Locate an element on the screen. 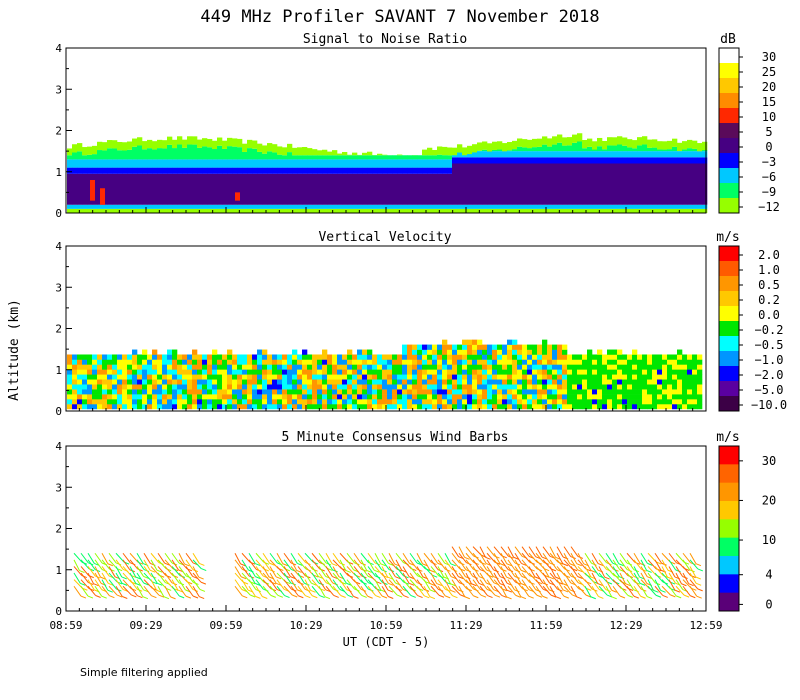  colorbar-swatch is located at coordinates (729, 492).